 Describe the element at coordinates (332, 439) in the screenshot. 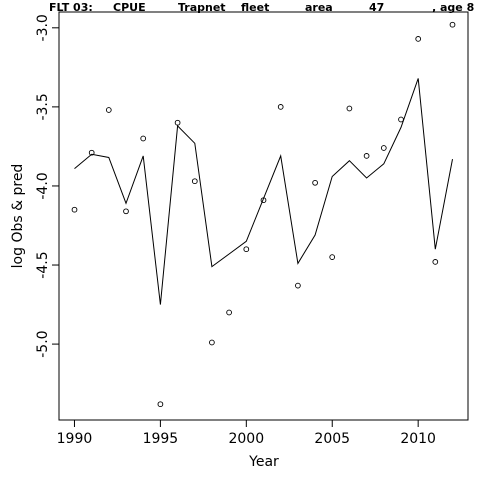

I see `x-tick-label: 2005` at that location.